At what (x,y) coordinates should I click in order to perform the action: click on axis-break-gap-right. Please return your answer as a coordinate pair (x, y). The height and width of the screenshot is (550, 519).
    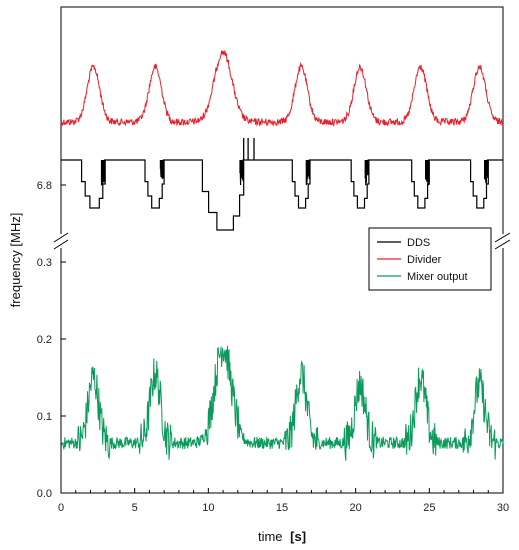
    Looking at the image, I should click on (503, 241).